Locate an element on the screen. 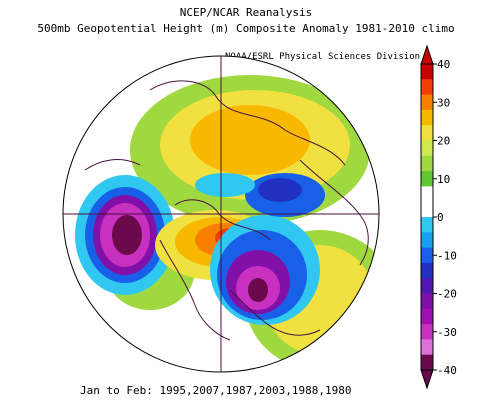 This screenshot has width=482, height=412. colorbar-tick-label: 0 is located at coordinates (440, 217).